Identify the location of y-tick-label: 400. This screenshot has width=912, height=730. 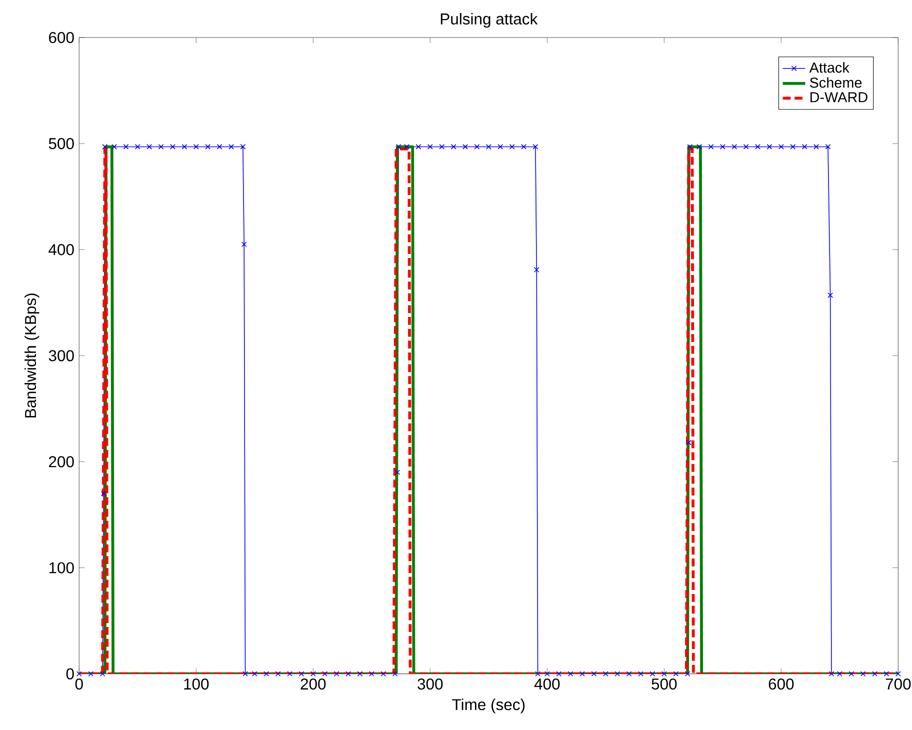
(61, 250).